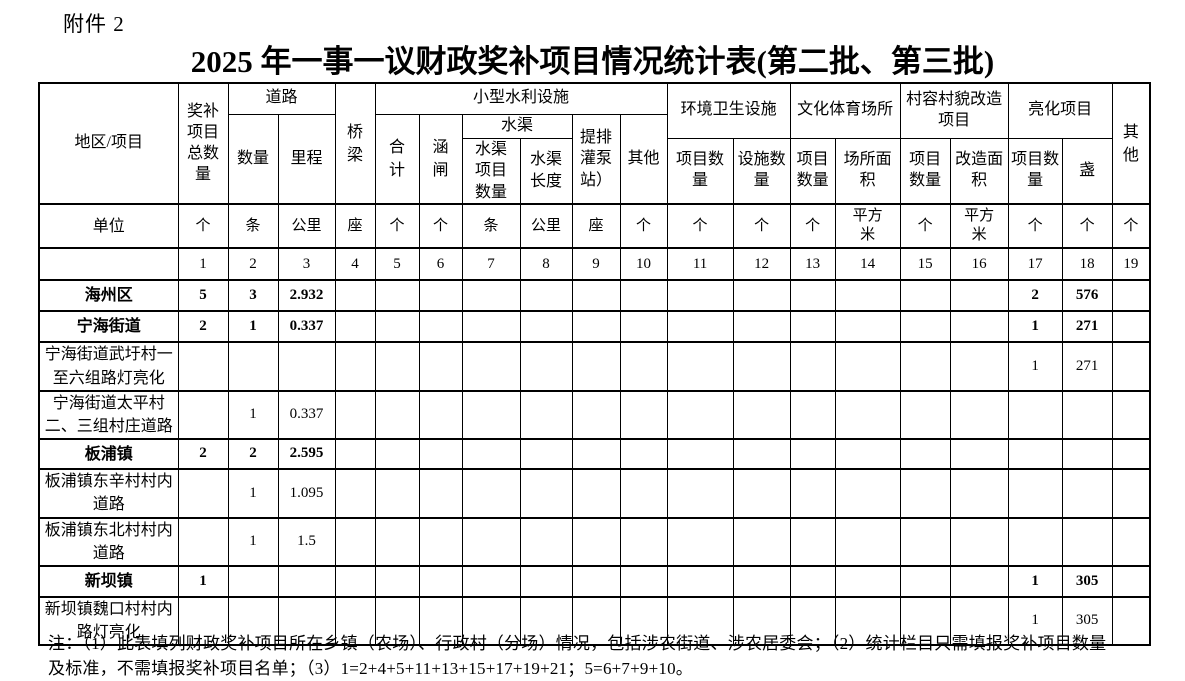  What do you see at coordinates (596, 159) in the screenshot?
I see `col-header-pump-station: 提排灌泵站）` at bounding box center [596, 159].